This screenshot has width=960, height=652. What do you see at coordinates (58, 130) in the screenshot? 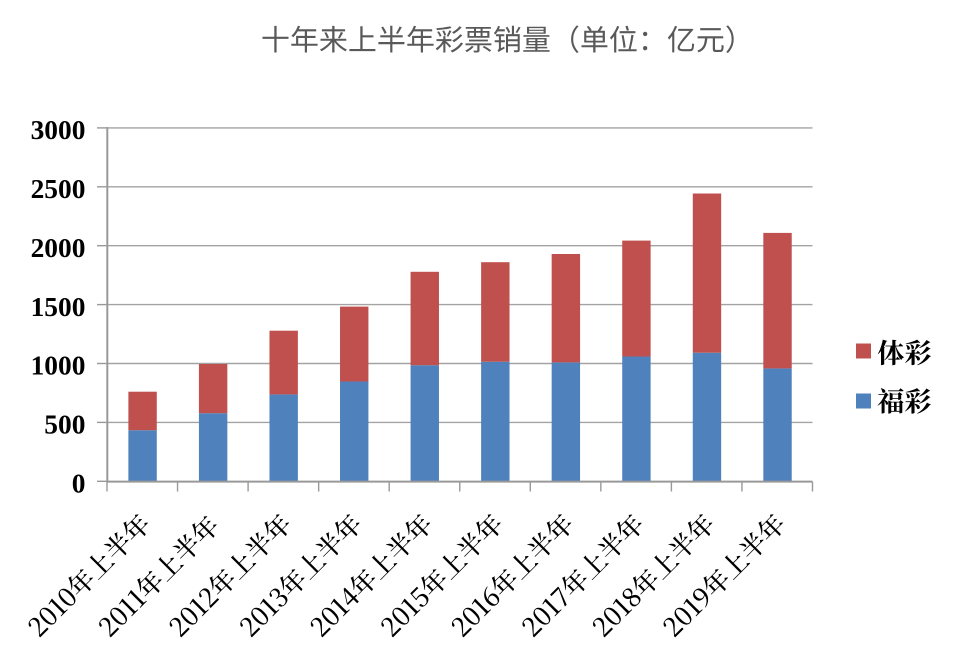
I see `svg-text: 3000` at bounding box center [58, 130].